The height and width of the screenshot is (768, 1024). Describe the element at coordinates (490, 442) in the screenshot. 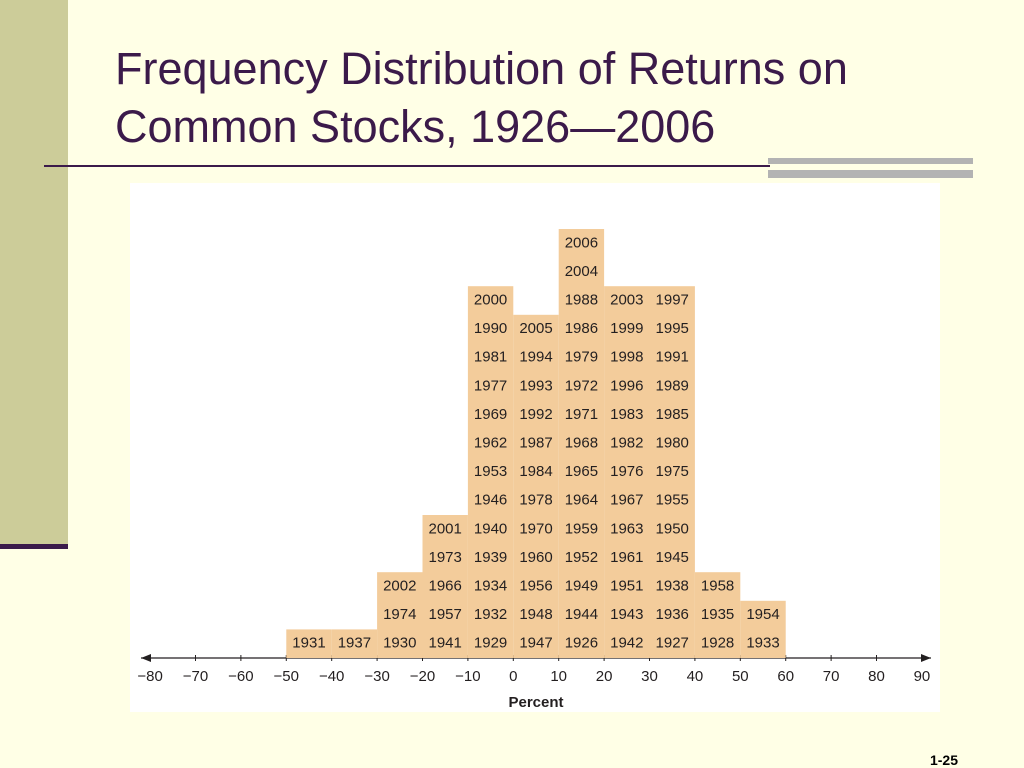

I see `year-label: 1962` at that location.